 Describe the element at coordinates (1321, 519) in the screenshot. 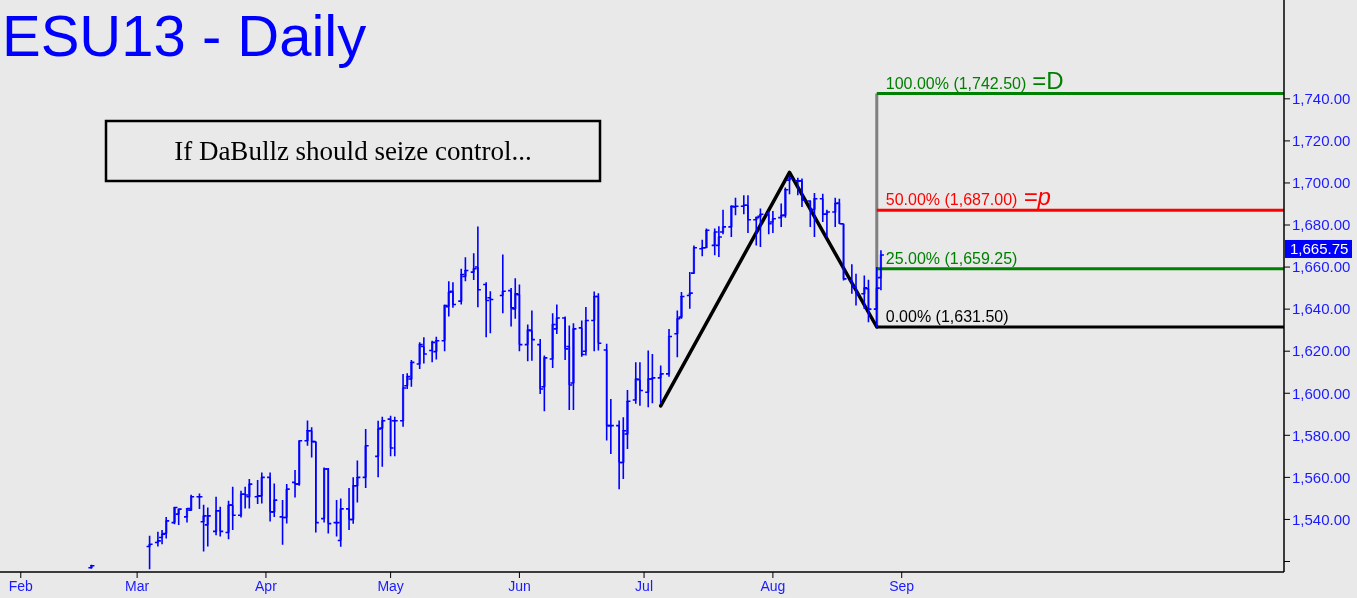

I see `y-tick-label: 1,540.00` at that location.